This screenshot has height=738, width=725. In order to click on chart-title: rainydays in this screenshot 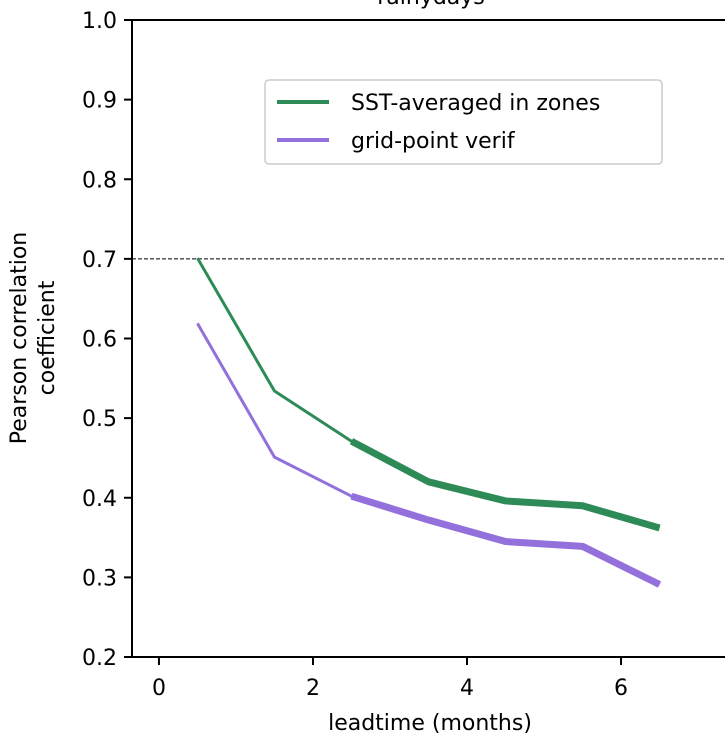, I will do `click(431, 5)`.